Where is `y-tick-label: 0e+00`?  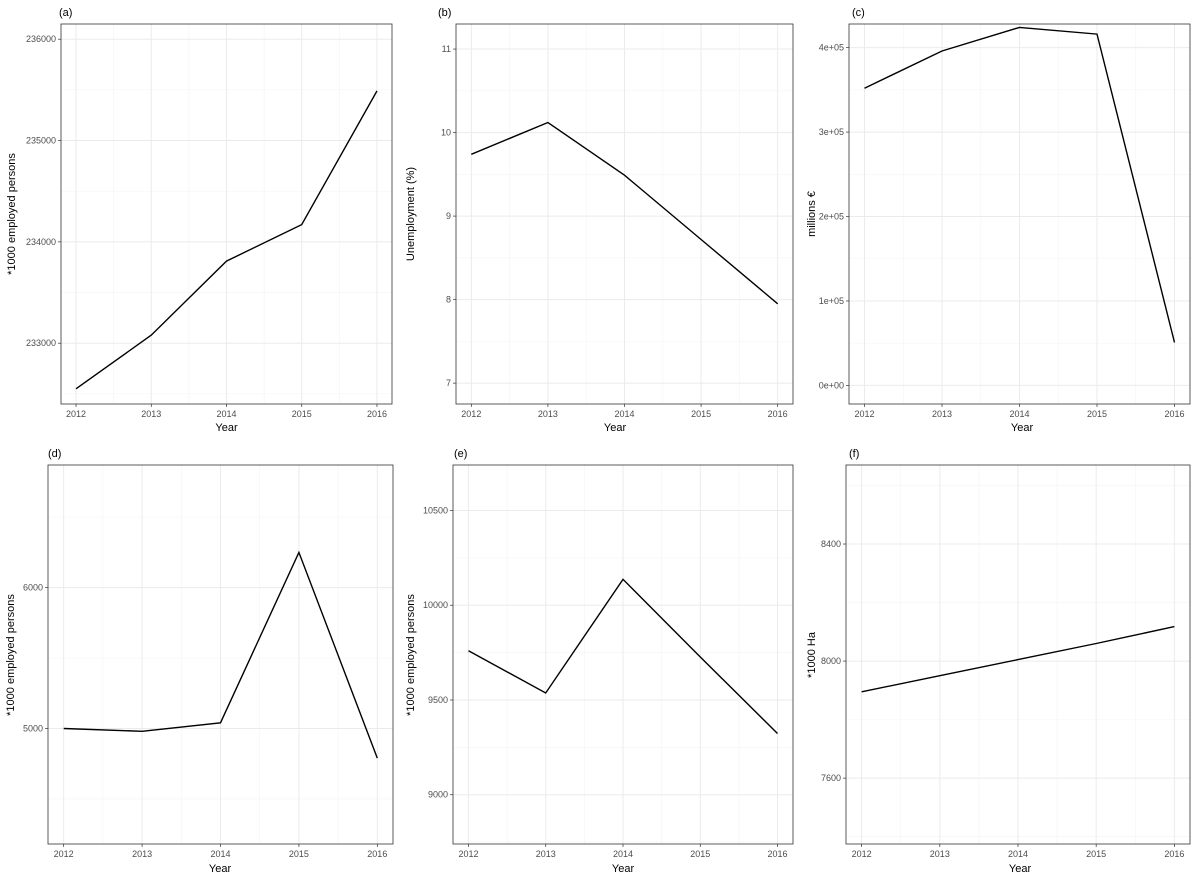 y-tick-label: 0e+00 is located at coordinates (831, 385).